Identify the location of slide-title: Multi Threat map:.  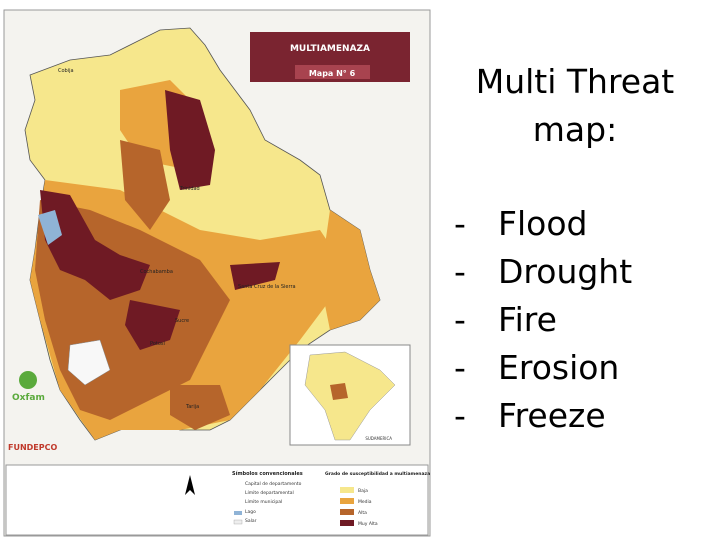
(575, 105).